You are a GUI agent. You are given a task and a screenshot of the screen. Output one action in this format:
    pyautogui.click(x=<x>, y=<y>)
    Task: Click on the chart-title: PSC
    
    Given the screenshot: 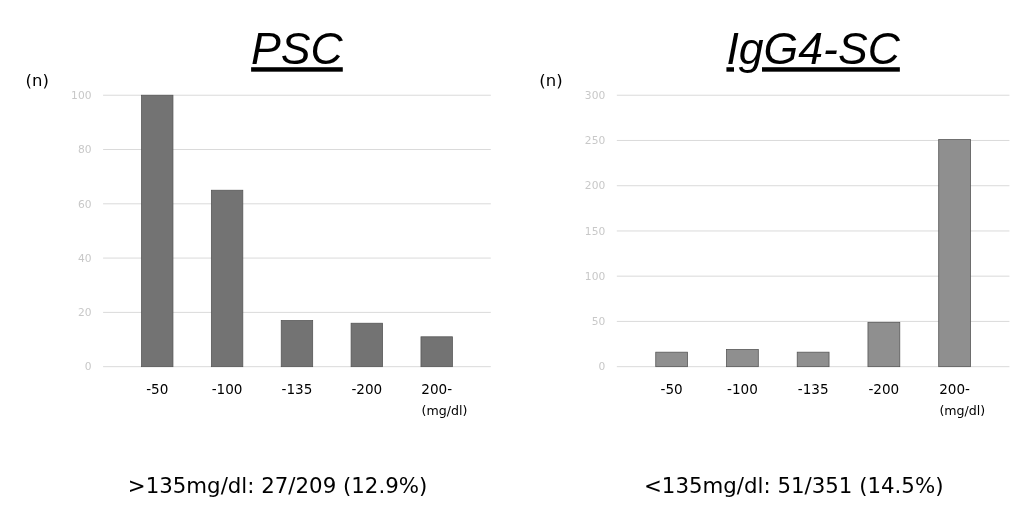 What is the action you would take?
    pyautogui.click(x=297, y=49)
    